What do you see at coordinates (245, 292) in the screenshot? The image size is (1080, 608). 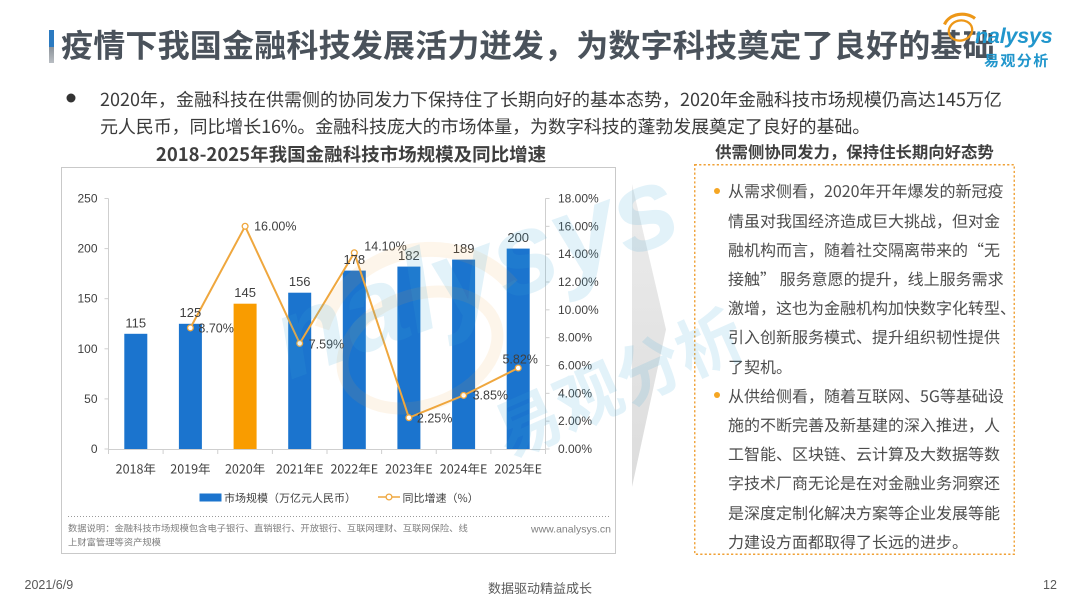 I see `svg-text: 145` at bounding box center [245, 292].